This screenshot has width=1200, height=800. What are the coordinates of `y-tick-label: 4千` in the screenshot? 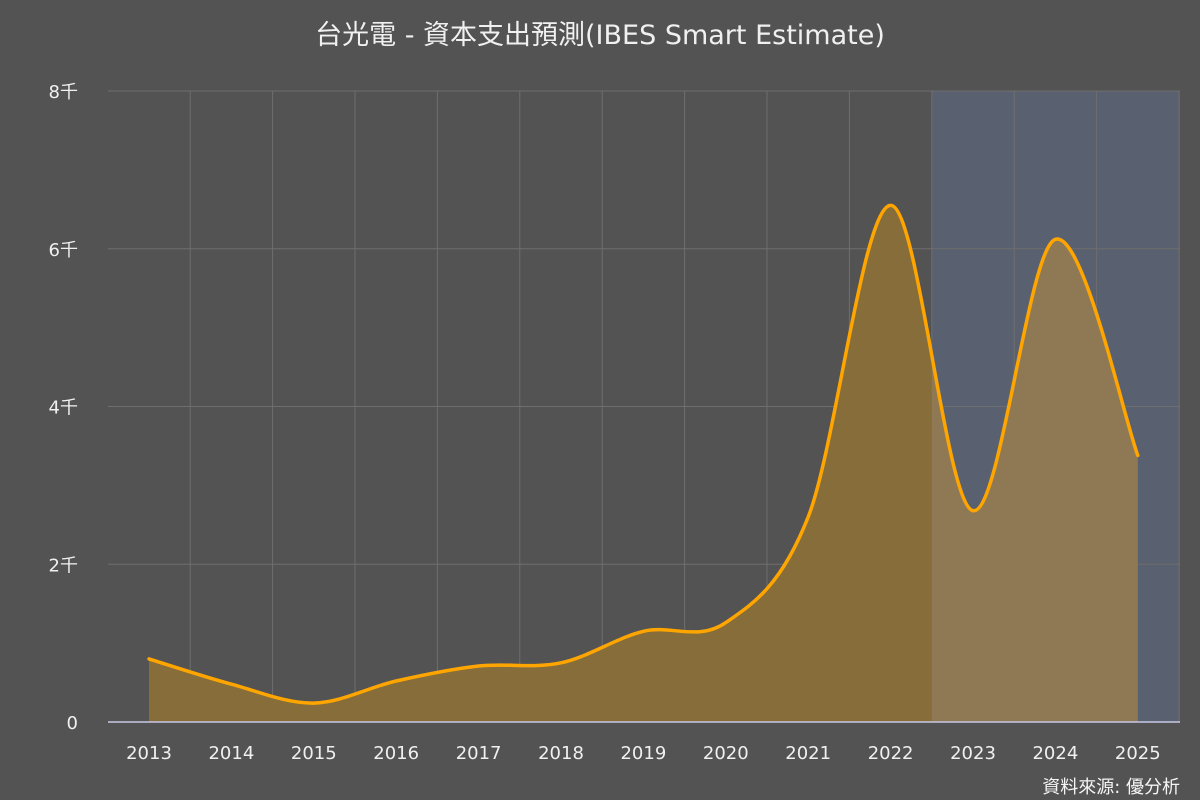 It's located at (63, 408).